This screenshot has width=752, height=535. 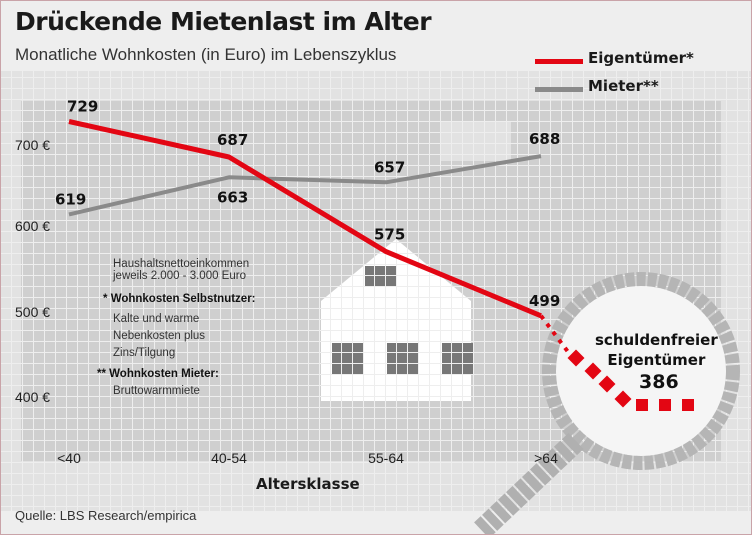 What do you see at coordinates (232, 140) in the screenshot?
I see `data-label: 687` at bounding box center [232, 140].